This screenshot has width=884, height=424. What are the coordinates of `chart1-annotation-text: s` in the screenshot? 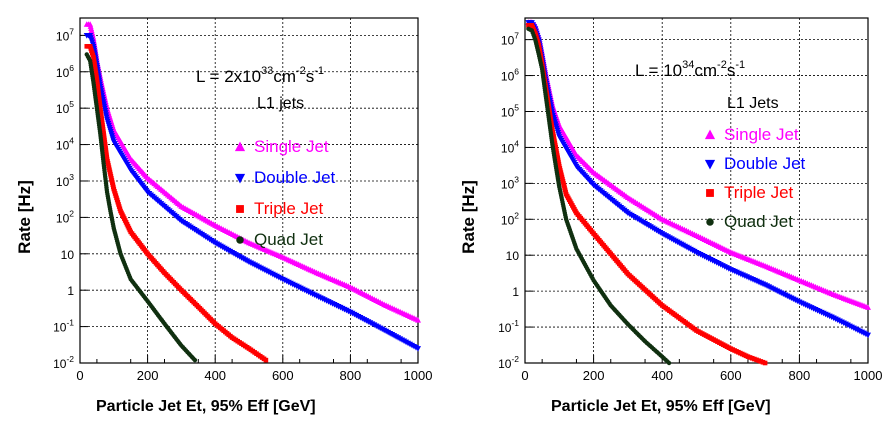 It's located at (310, 76).